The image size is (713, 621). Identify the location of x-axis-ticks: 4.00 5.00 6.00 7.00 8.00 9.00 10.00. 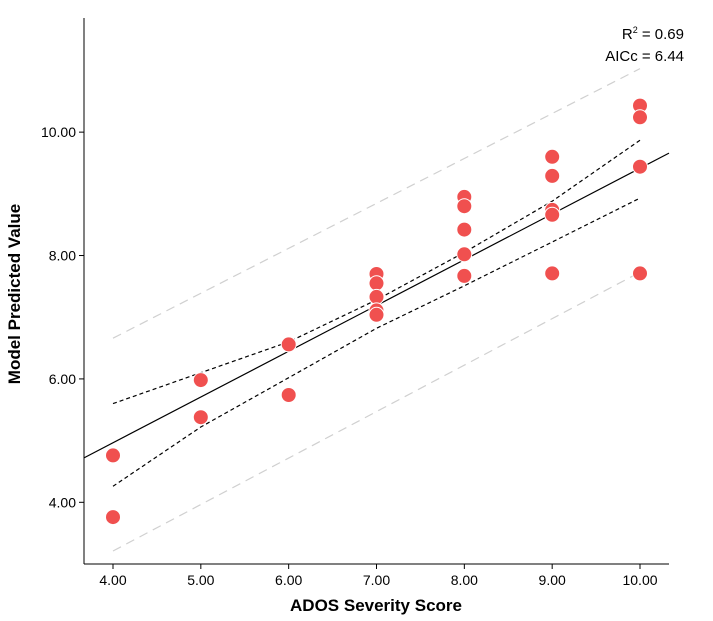
(378, 576).